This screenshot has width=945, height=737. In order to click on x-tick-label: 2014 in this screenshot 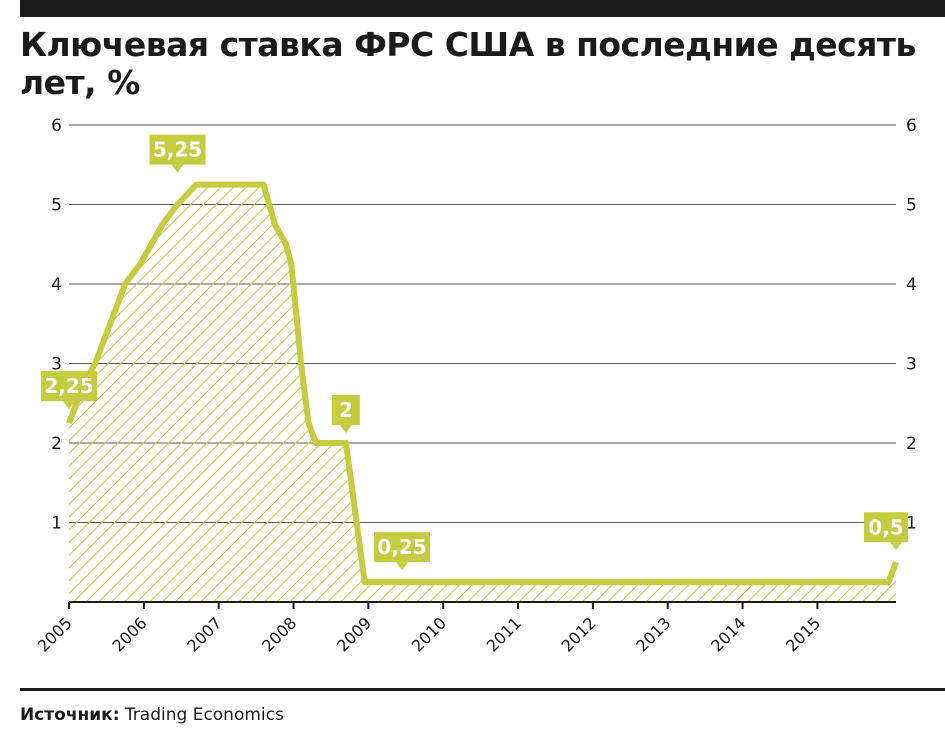, I will do `click(728, 634)`.